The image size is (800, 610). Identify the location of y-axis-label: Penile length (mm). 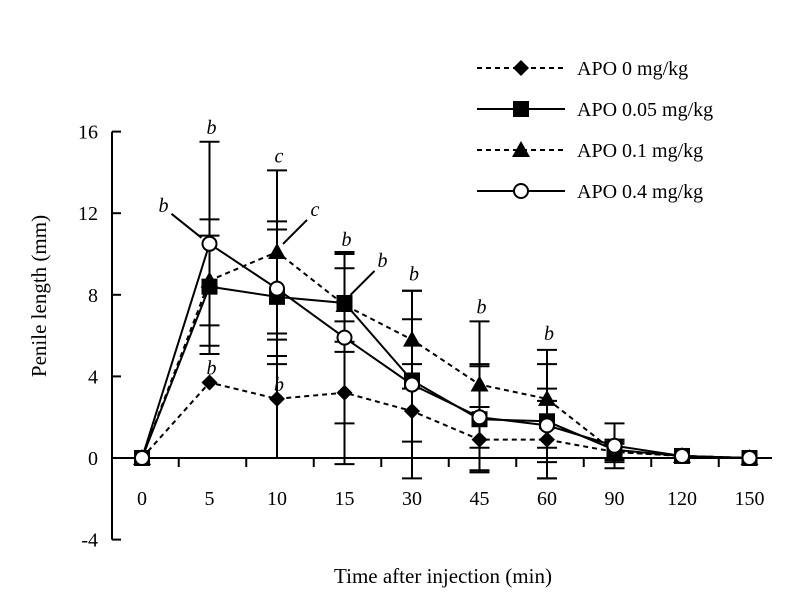
(39, 296).